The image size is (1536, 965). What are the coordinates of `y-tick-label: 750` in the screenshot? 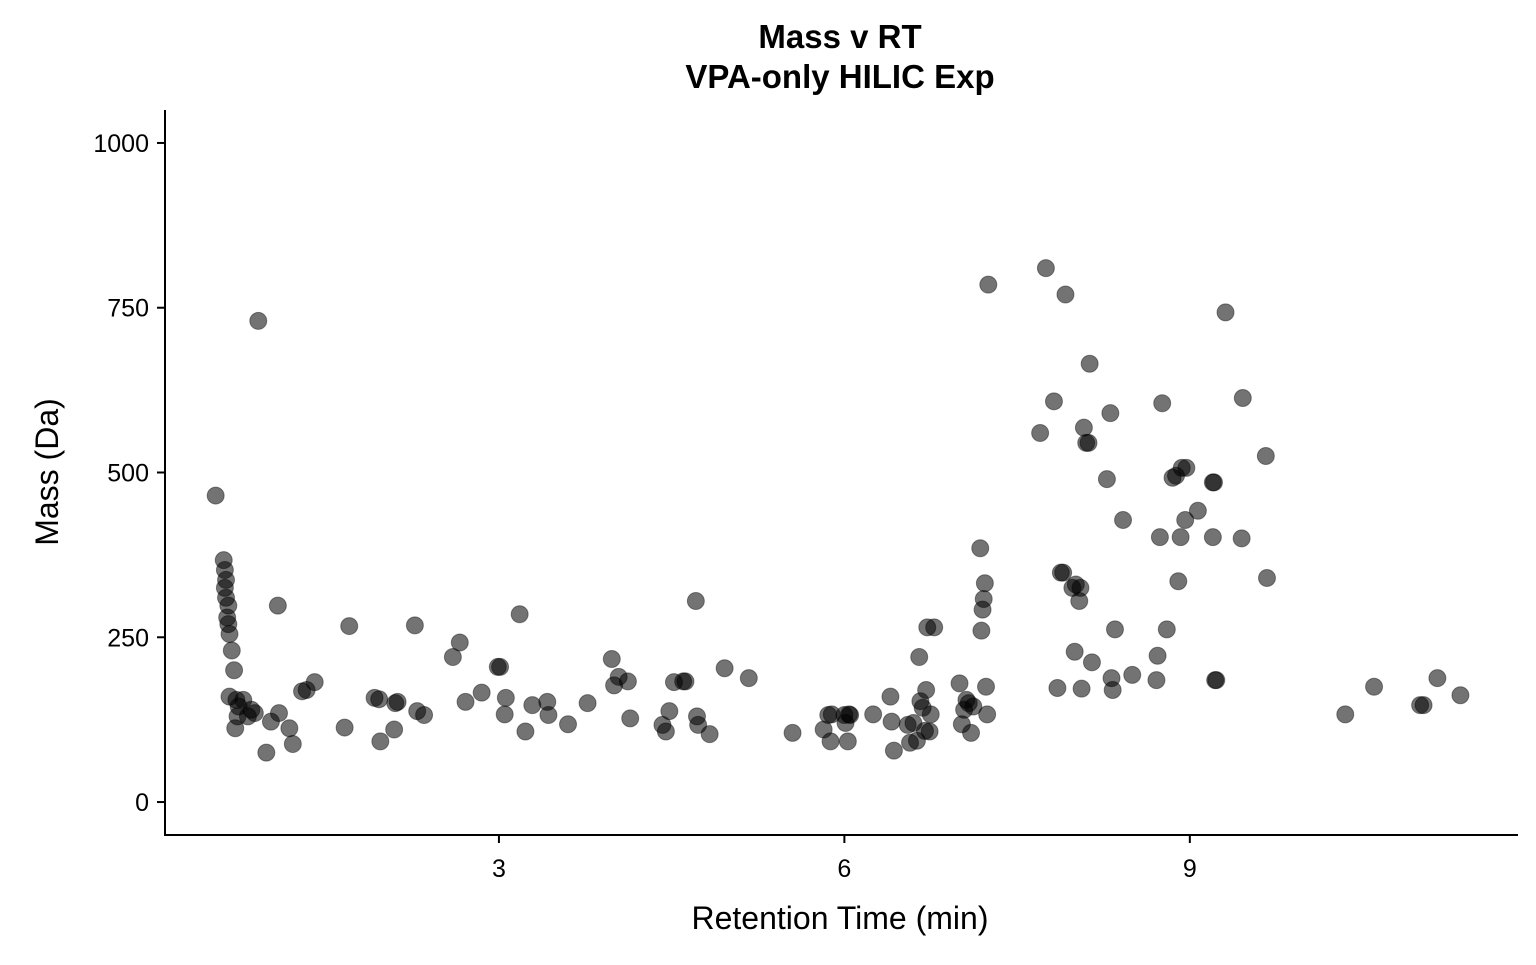 It's located at (128, 309).